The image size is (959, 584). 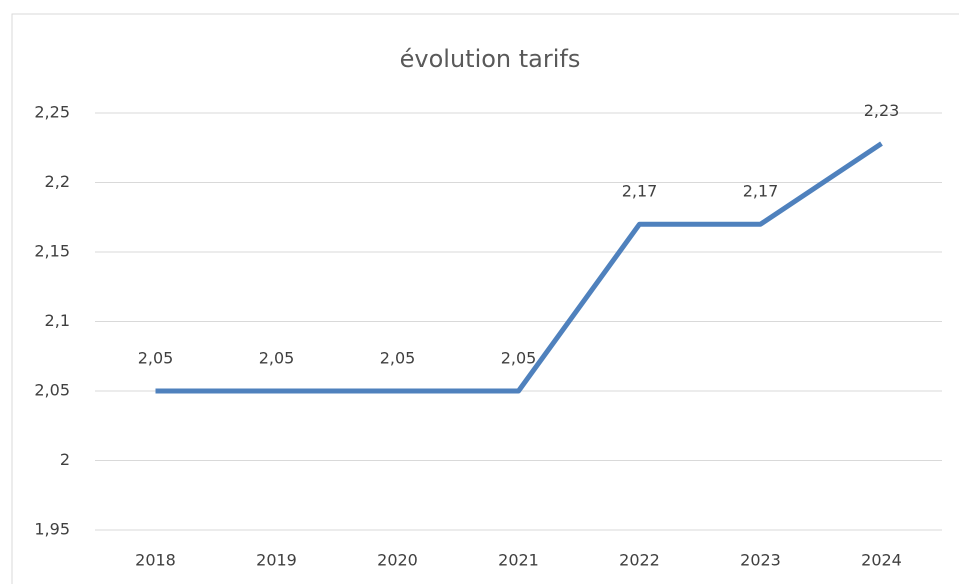 I want to click on x-tick-label: 2023, so click(x=760, y=560).